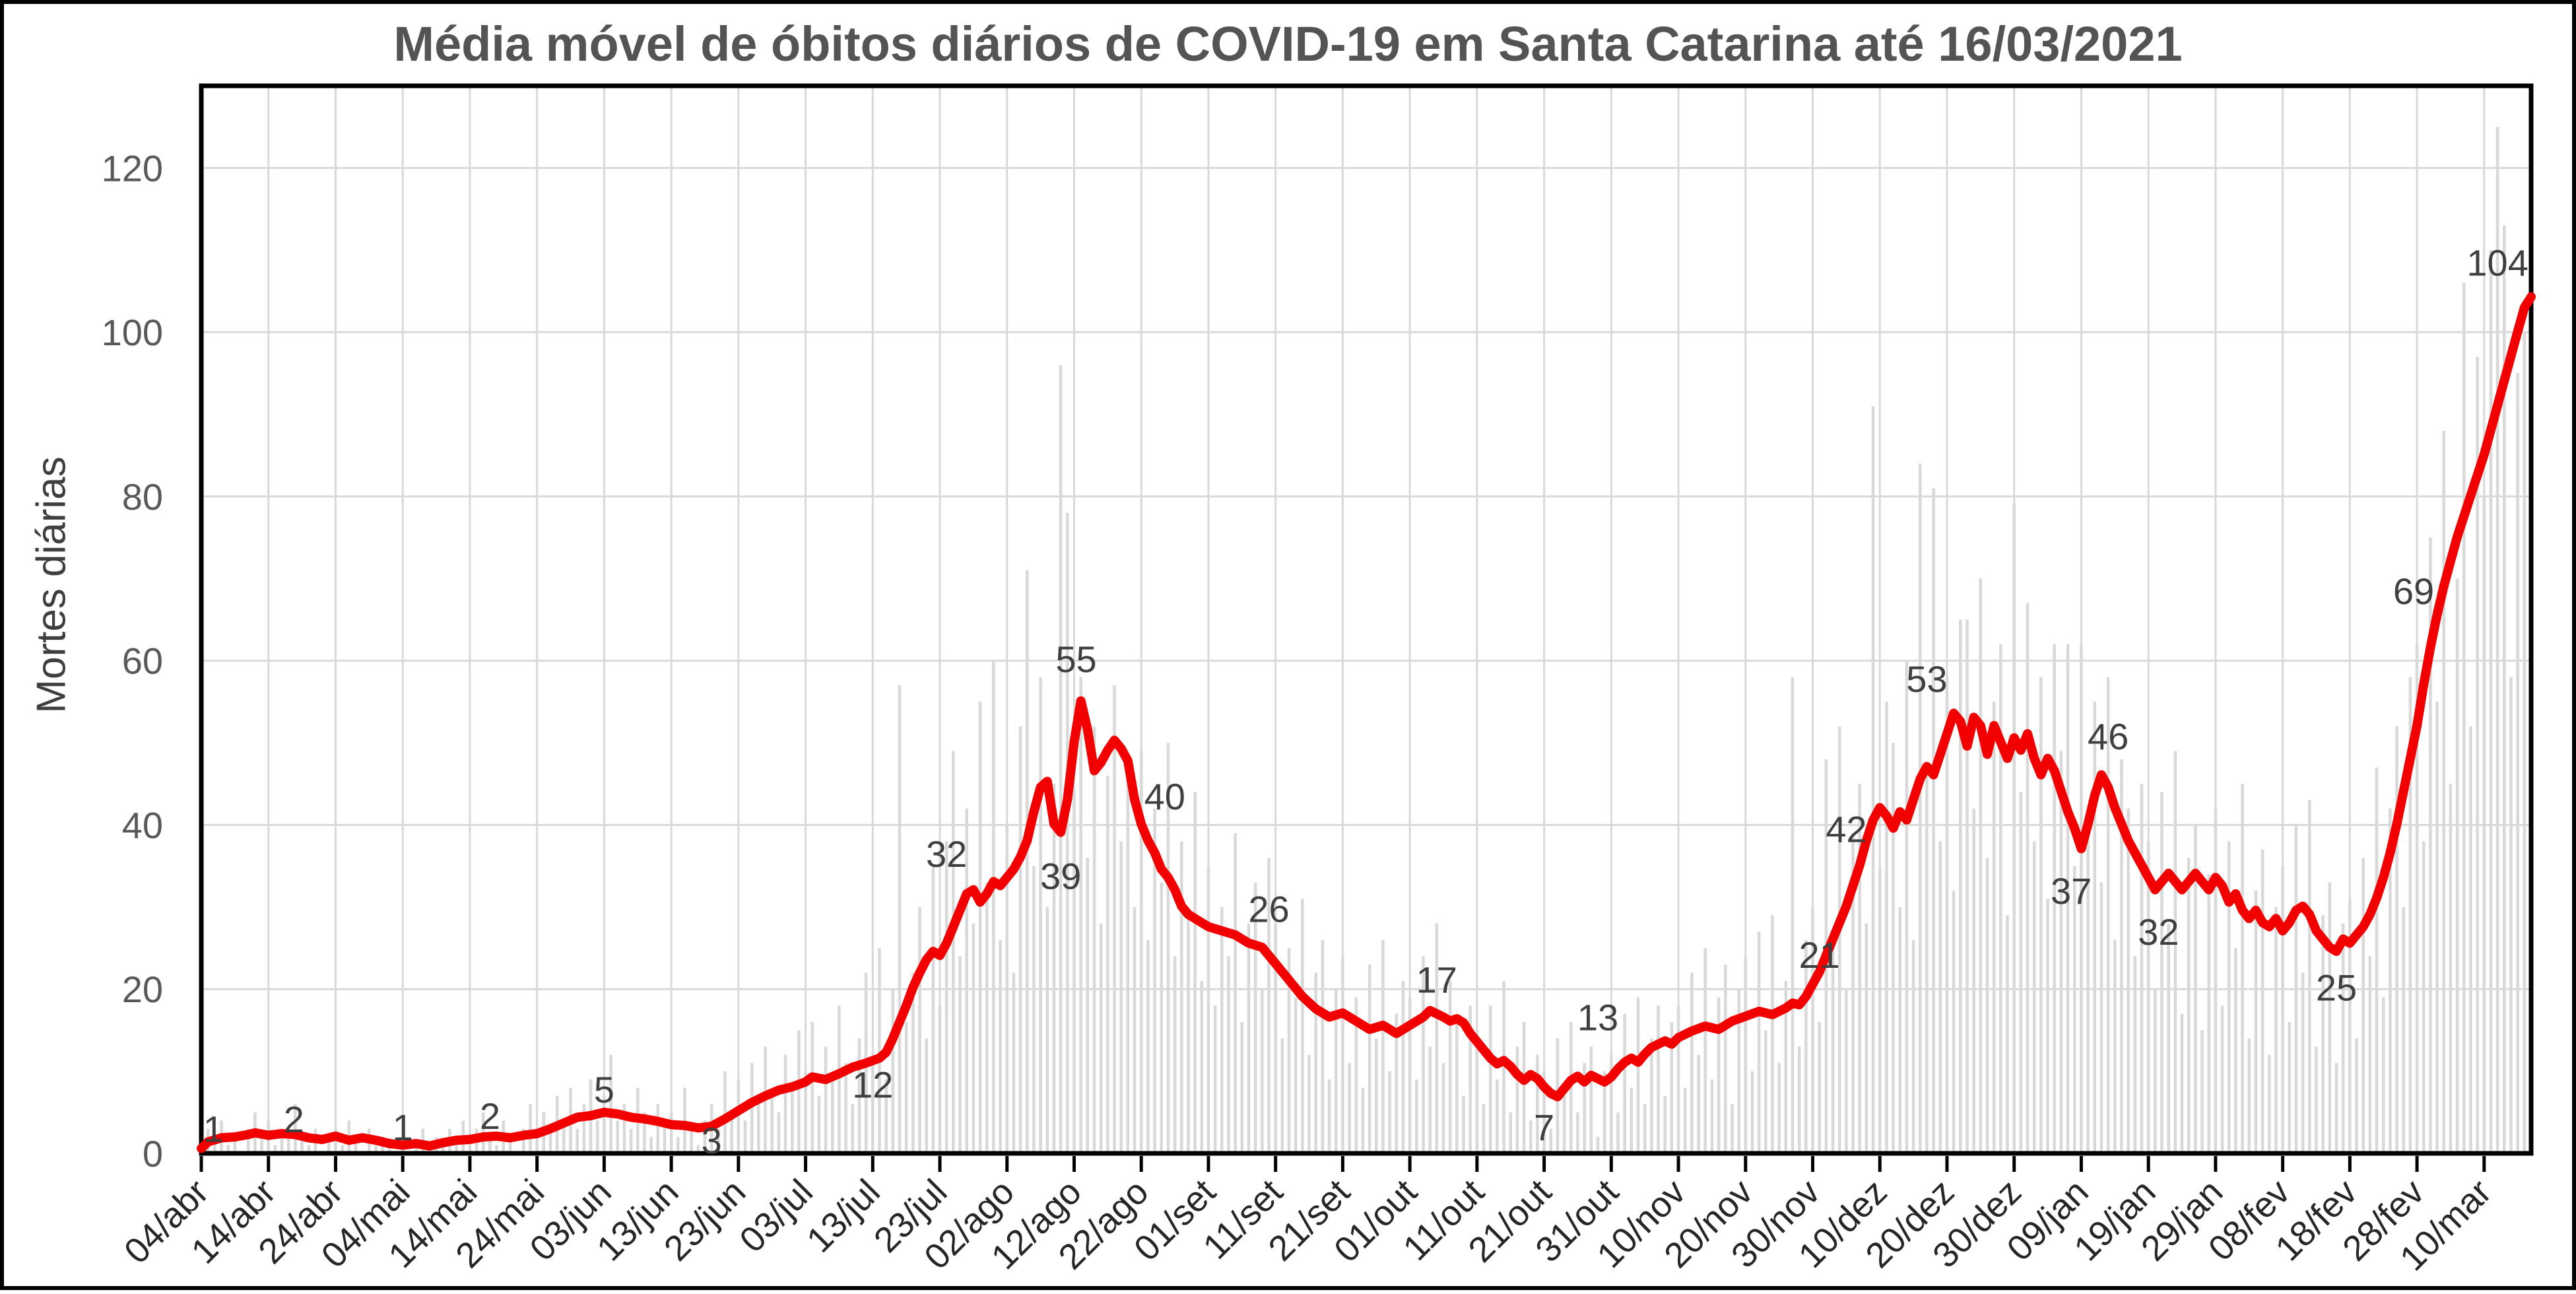  Describe the element at coordinates (153, 1154) in the screenshot. I see `y-tick-label: 0` at that location.